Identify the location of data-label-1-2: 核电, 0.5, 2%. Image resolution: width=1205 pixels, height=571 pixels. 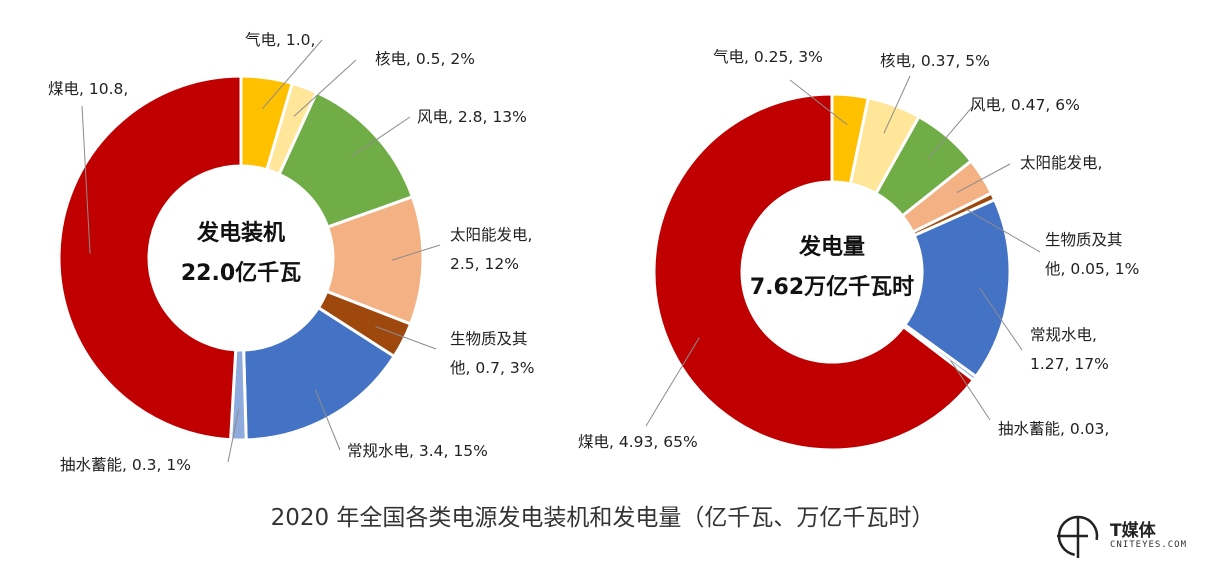
(425, 59).